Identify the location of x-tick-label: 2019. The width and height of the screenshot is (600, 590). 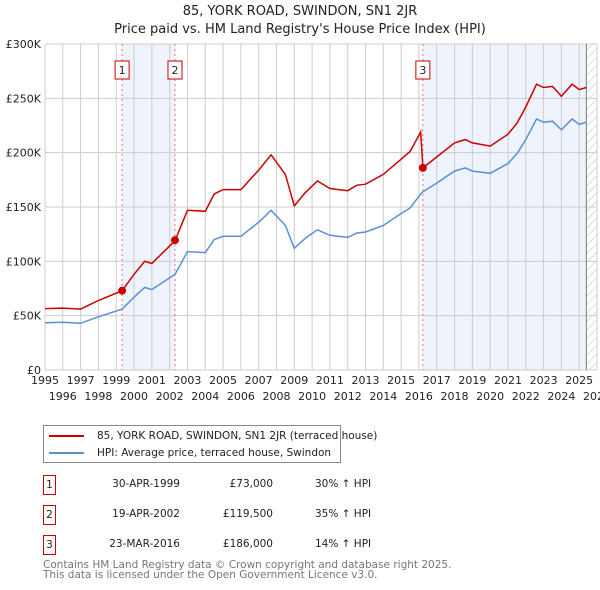
(472, 380).